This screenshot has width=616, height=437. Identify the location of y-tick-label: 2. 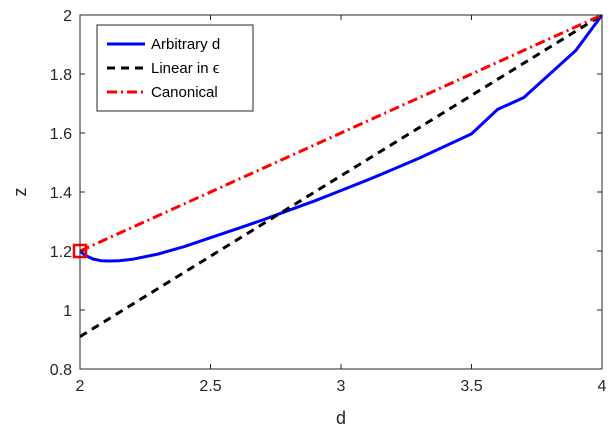
(67, 16).